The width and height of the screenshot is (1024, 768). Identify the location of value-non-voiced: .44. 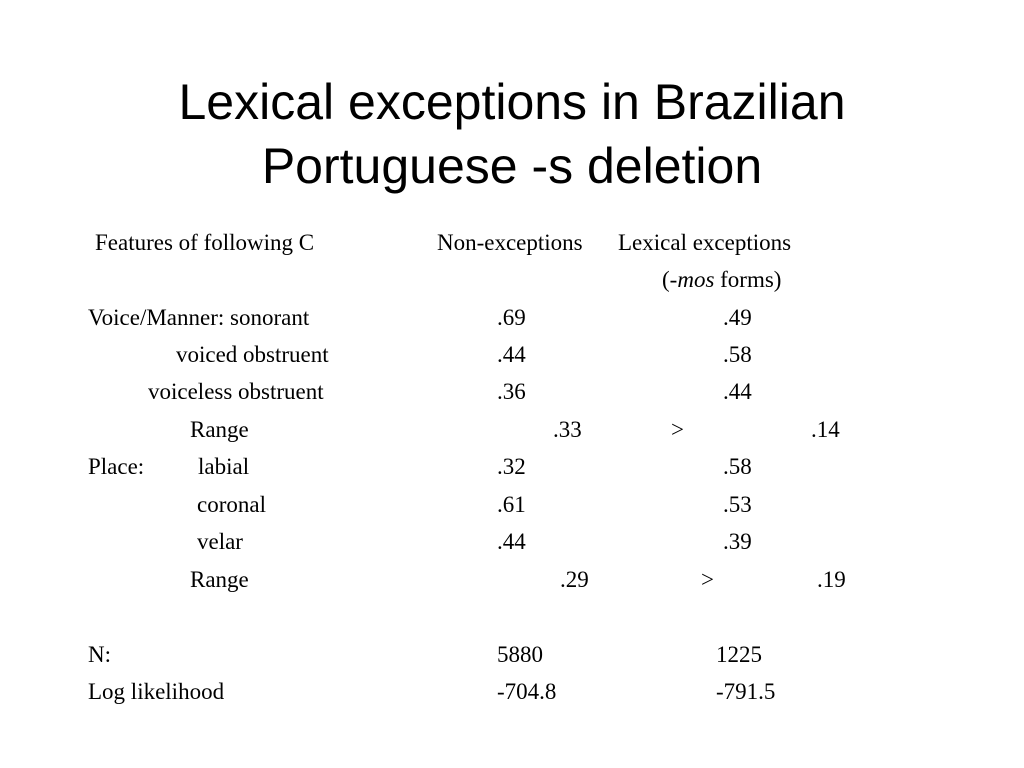
(511, 354).